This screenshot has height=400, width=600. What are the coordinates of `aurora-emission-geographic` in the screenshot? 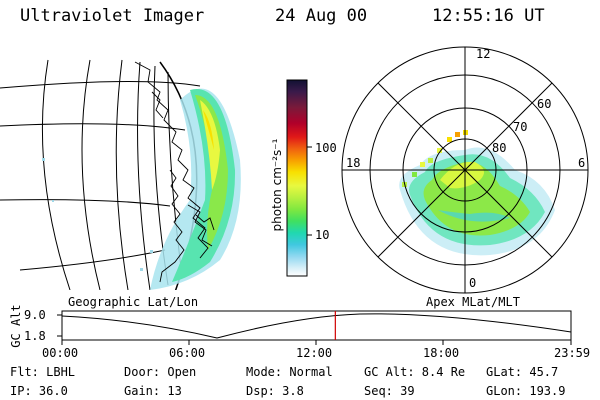 It's located at (195, 189).